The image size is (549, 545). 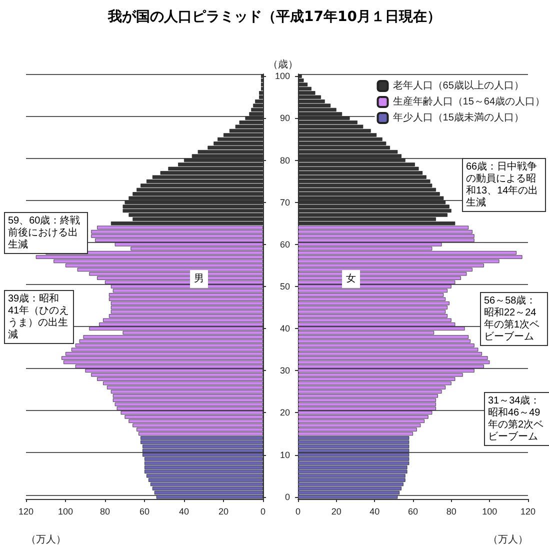 I want to click on annotation: 56～58歳：昭和22～24年の第1次ベビーブーム, so click(x=512, y=318).